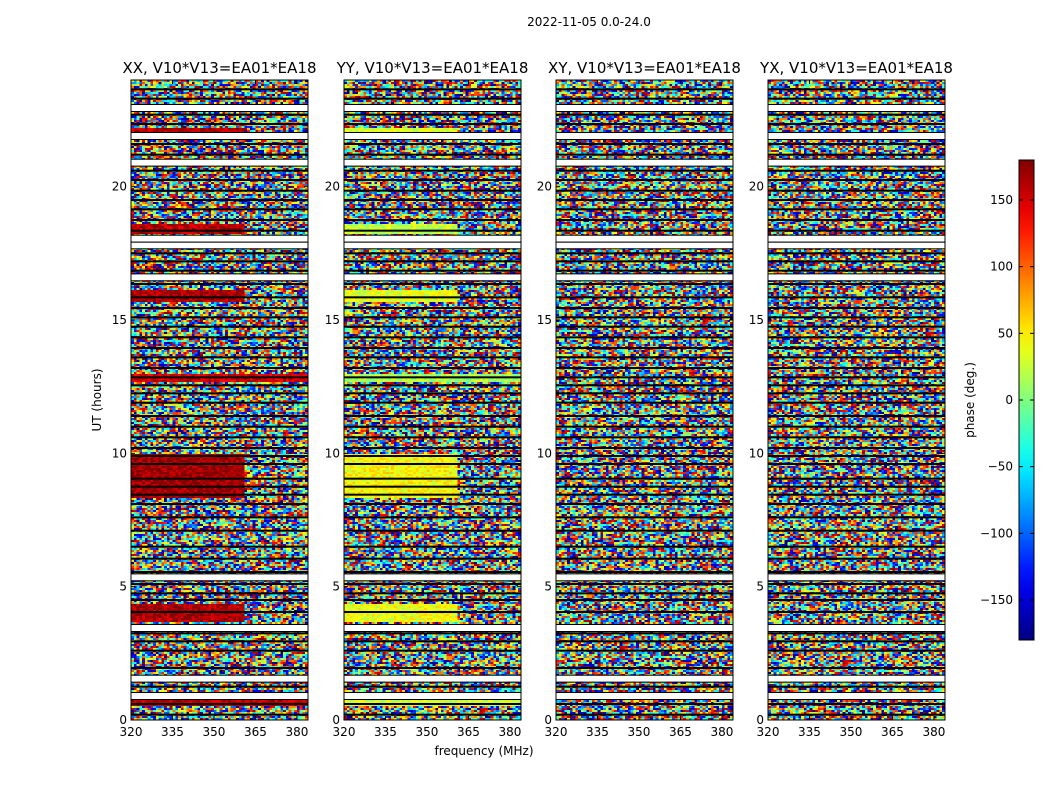 This screenshot has width=1050, height=800. Describe the element at coordinates (332, 187) in the screenshot. I see `y-tick-label: 20` at that location.